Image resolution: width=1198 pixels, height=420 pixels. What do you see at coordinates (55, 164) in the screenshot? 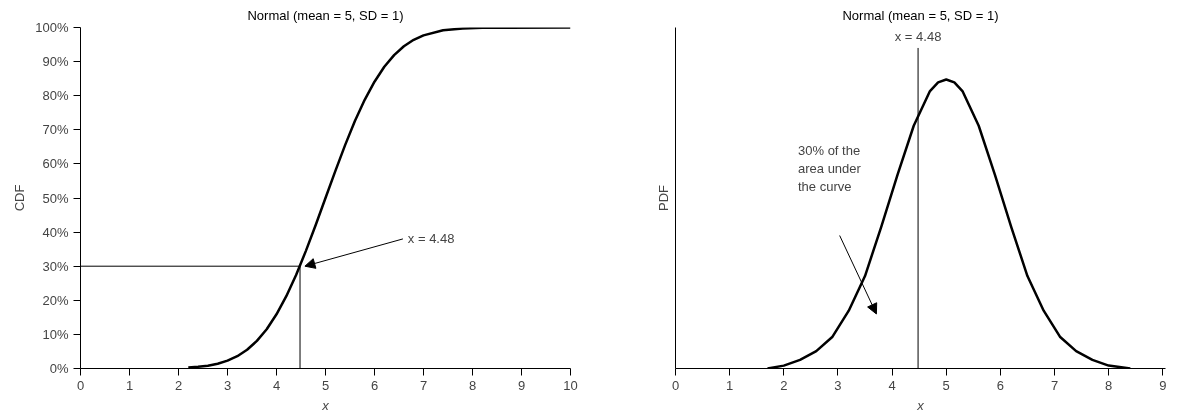
I see `y-tick-label: 60%` at bounding box center [55, 164].